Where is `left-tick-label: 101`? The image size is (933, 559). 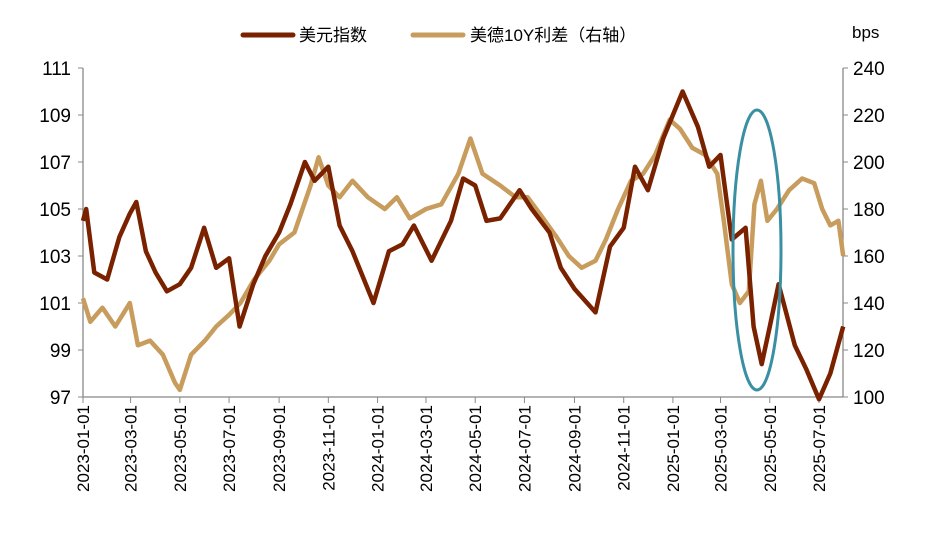
left-tick-label: 101 is located at coordinates (55, 304).